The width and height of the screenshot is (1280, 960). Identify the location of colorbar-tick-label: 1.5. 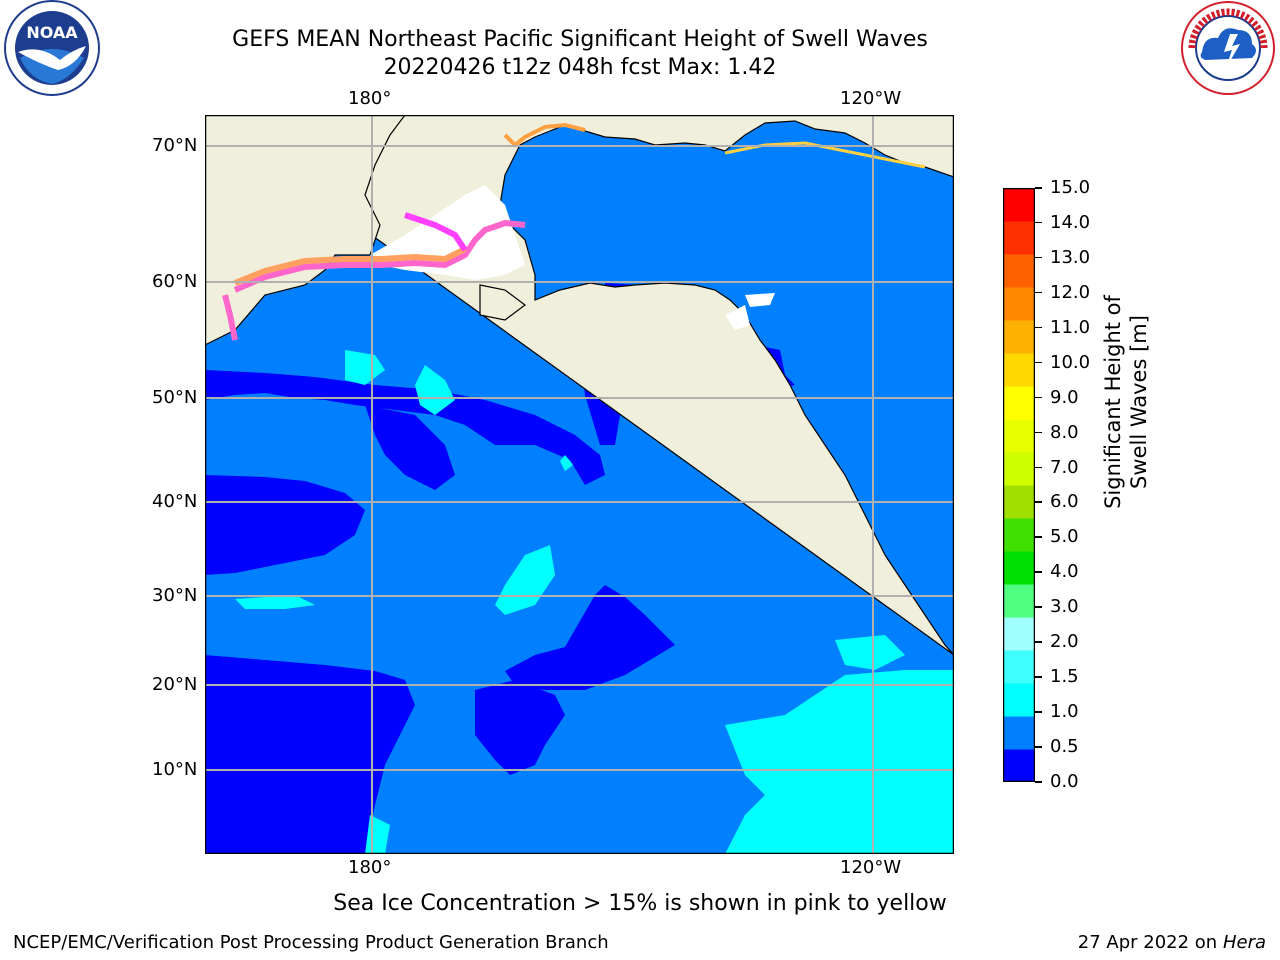
(1064, 677).